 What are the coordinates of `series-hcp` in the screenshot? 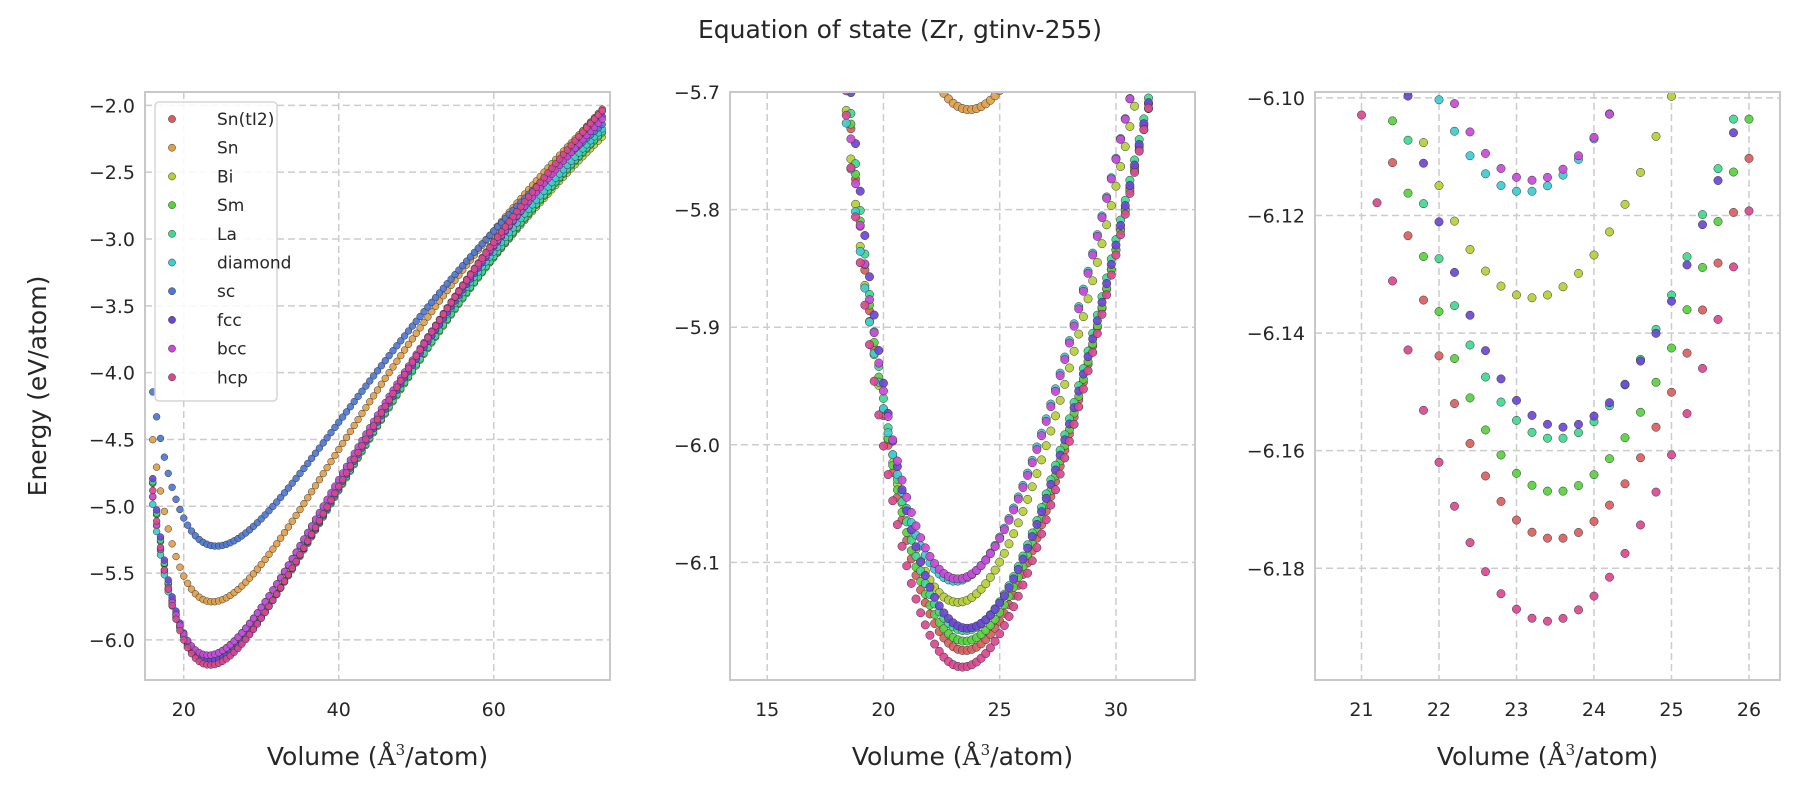 It's located at (997, 387).